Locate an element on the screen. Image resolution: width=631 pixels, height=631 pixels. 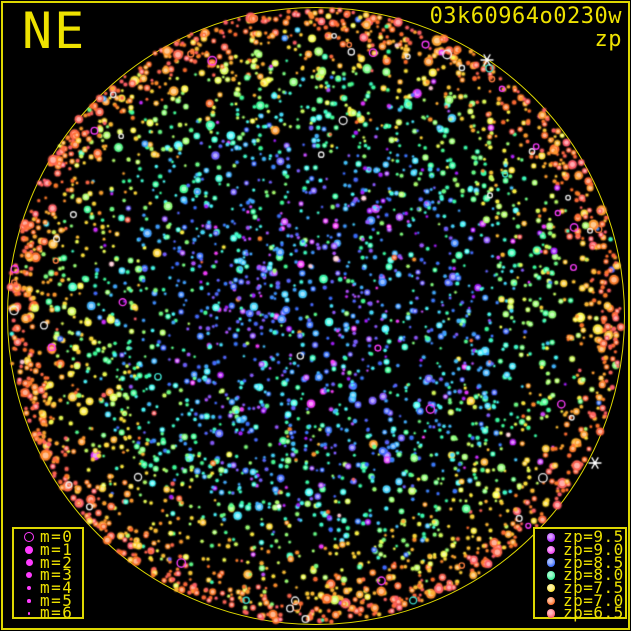
legend-row: zp=6.5 is located at coordinates (582, 613).